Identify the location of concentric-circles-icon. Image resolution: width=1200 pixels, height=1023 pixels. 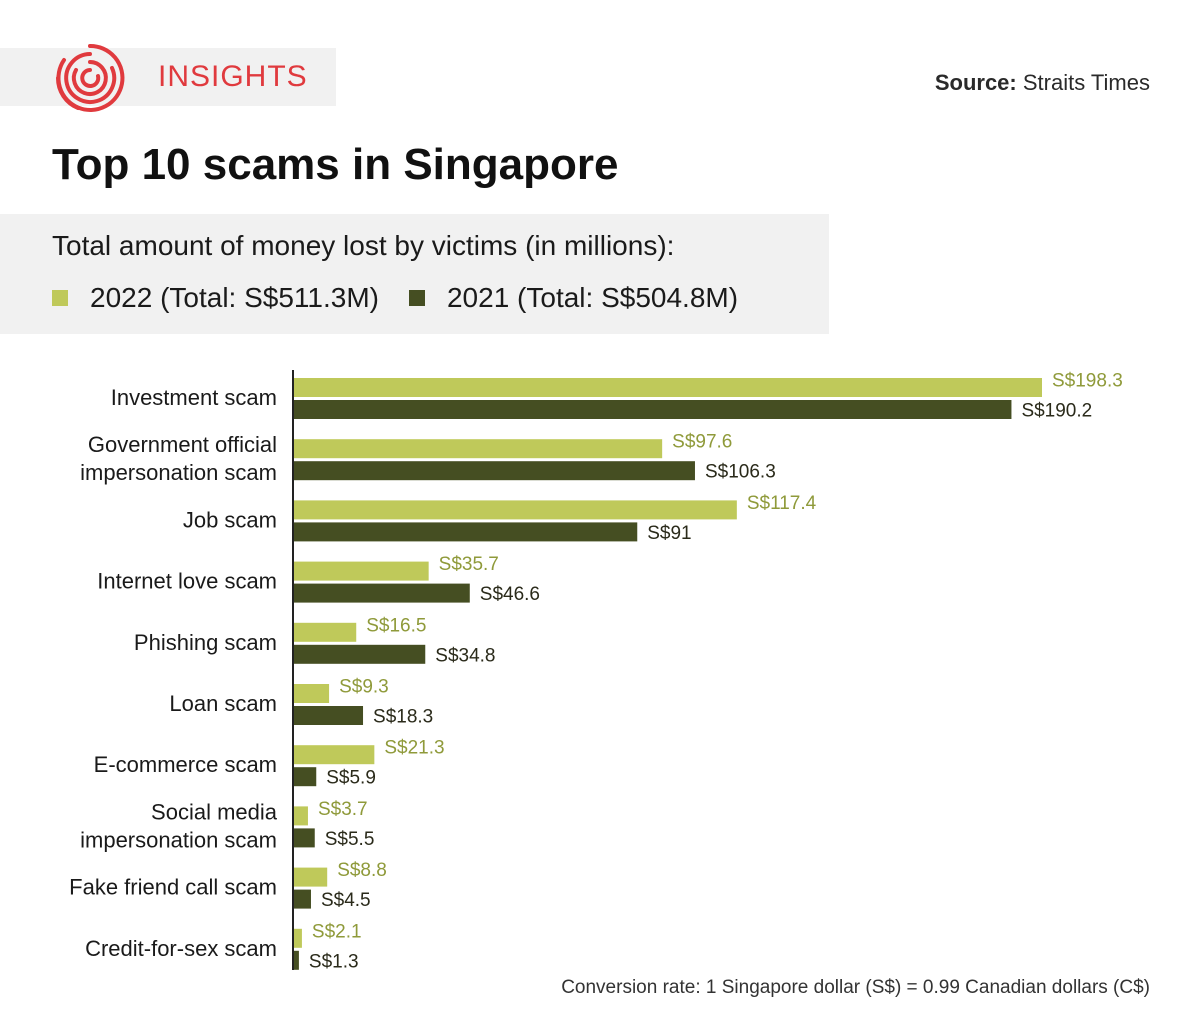
(90, 77).